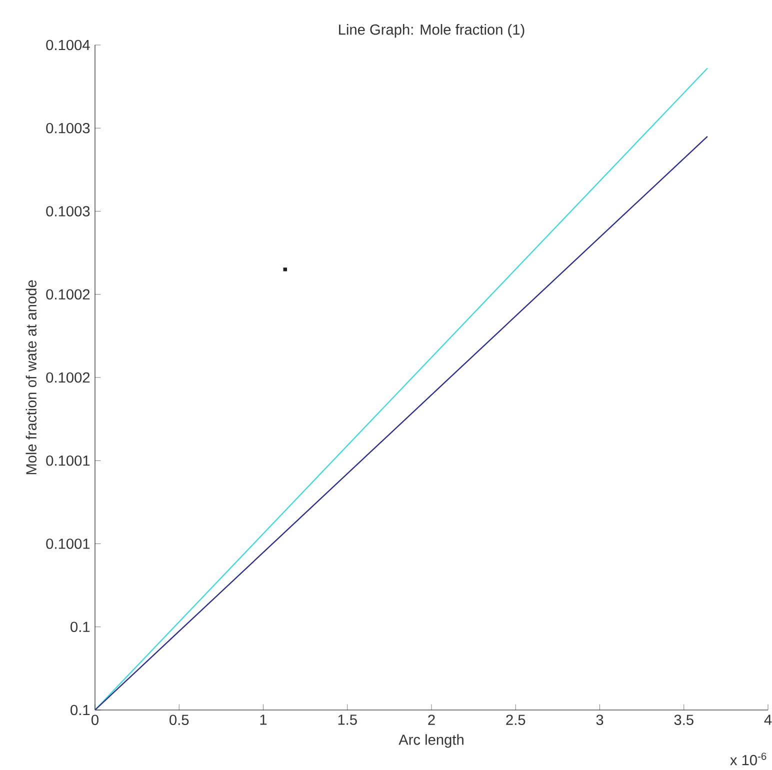 The height and width of the screenshot is (770, 772). Describe the element at coordinates (516, 720) in the screenshot. I see `x-tick-label: 2.5` at that location.